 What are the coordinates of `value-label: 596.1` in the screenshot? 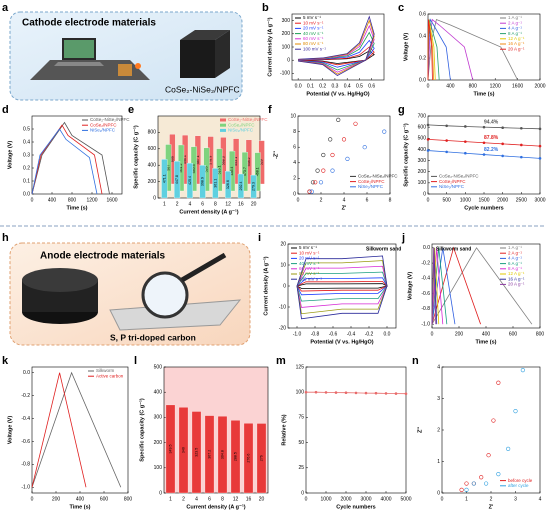 It's located at (185, 159).